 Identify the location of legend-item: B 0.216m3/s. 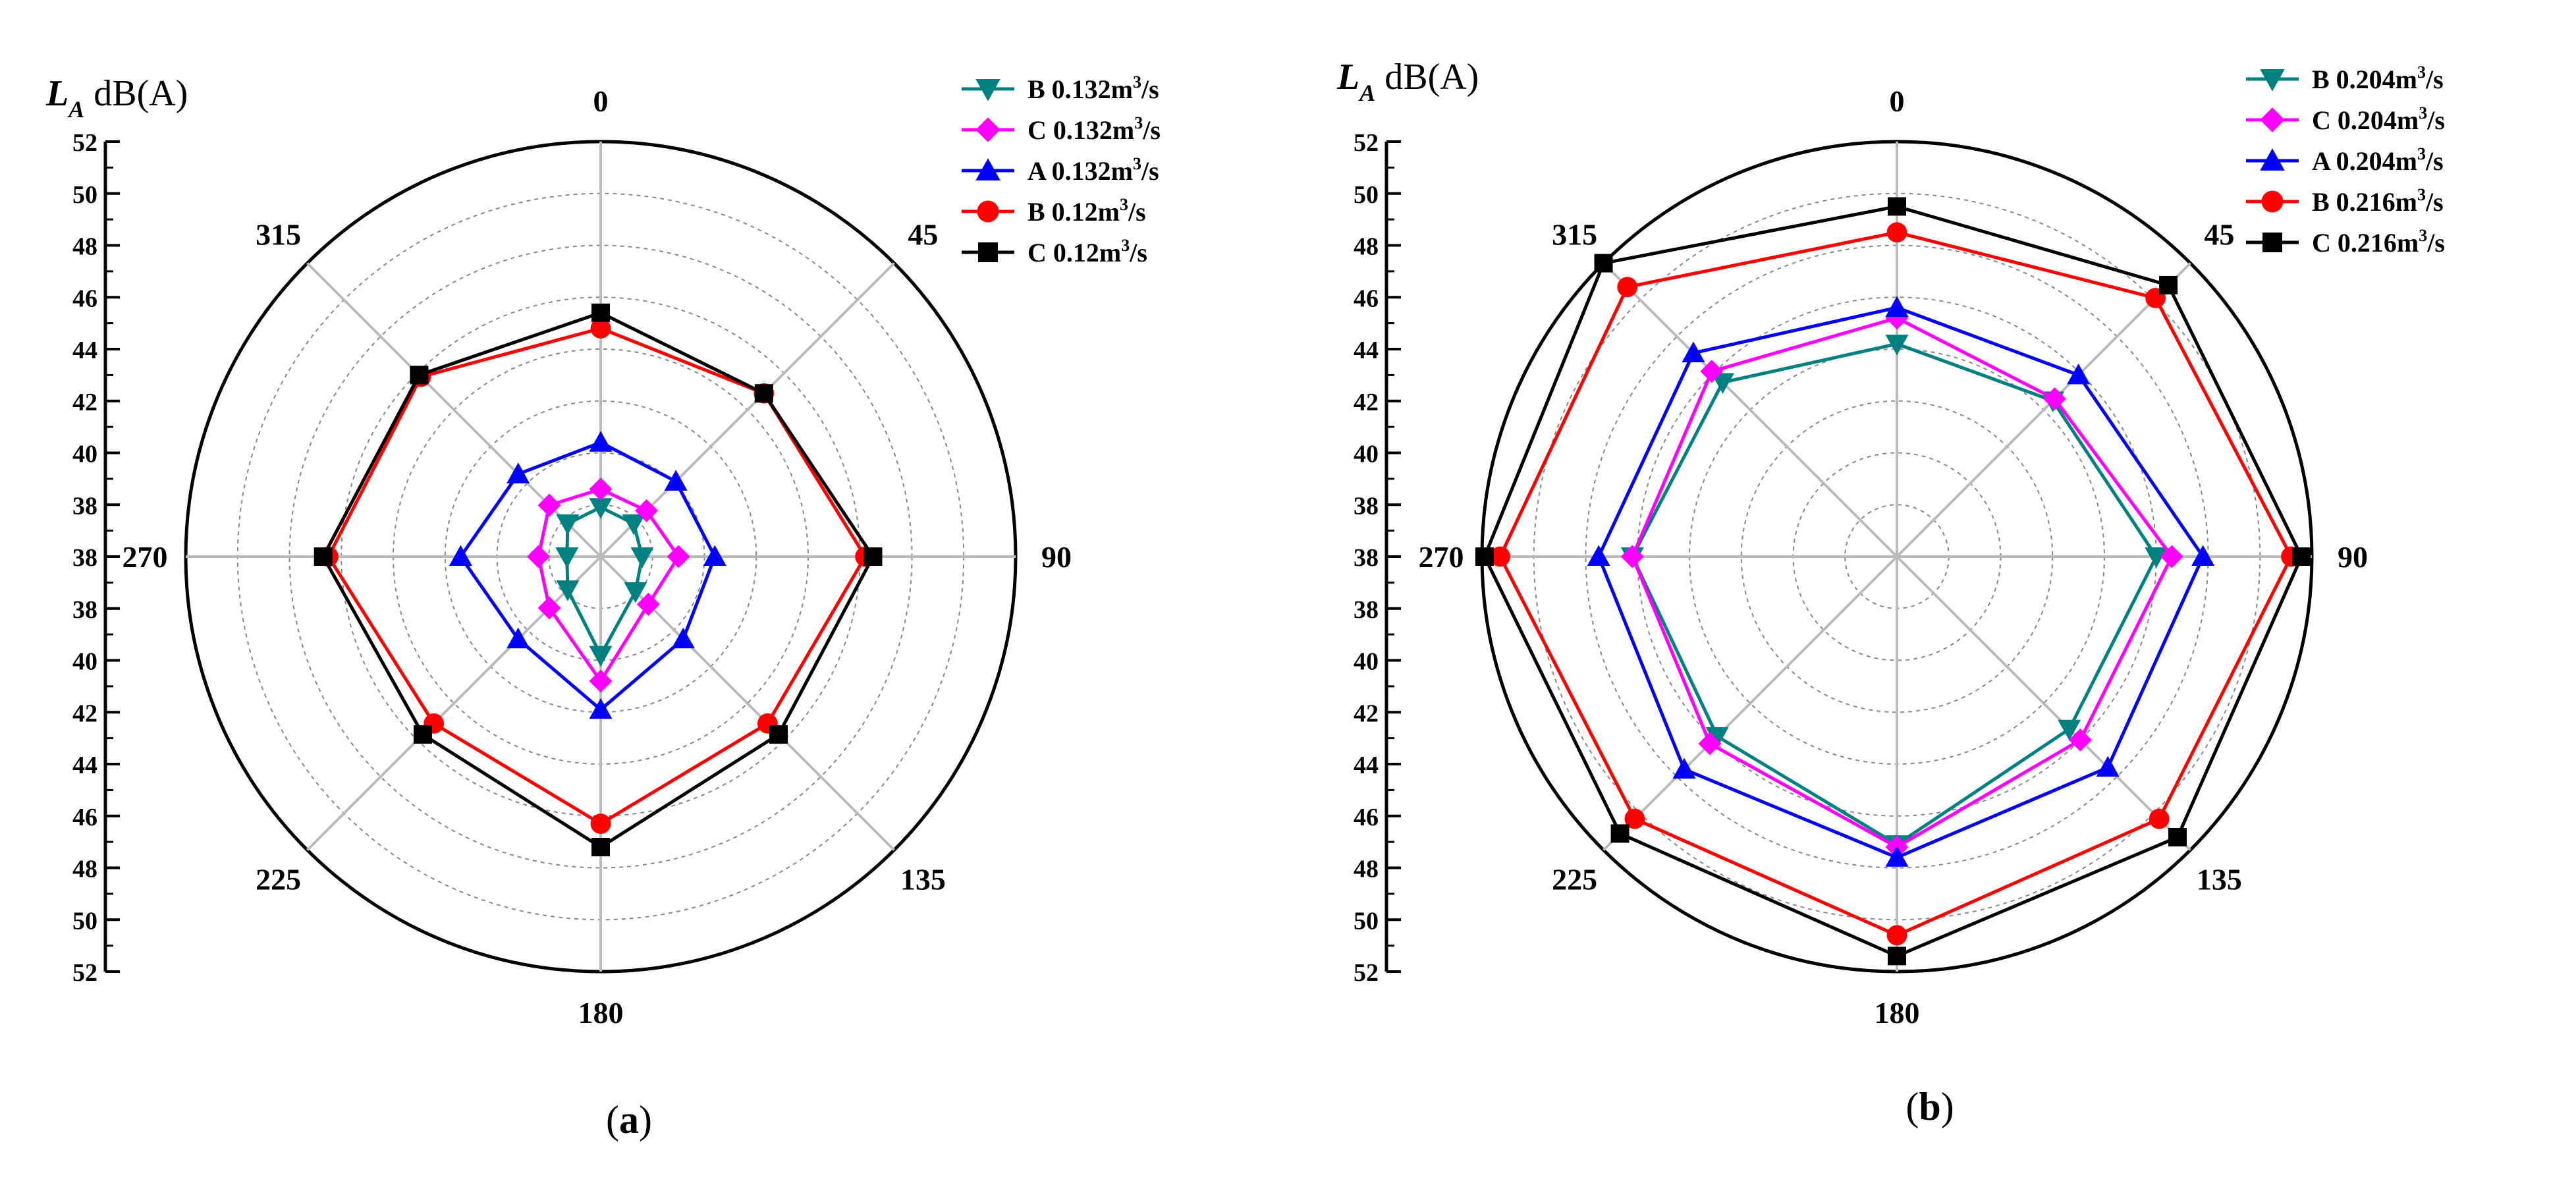
(2345, 201).